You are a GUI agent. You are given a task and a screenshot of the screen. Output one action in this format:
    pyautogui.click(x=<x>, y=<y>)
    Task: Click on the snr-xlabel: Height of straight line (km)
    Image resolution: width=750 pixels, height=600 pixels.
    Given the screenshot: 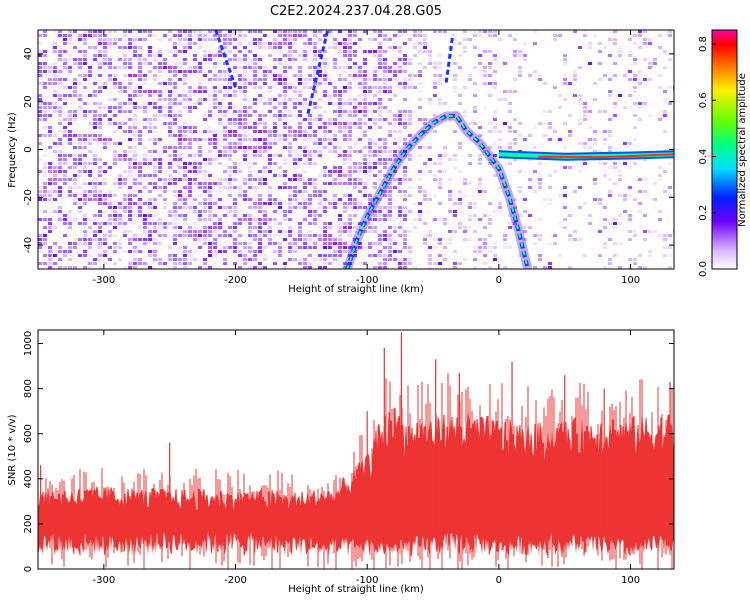 What is the action you would take?
    pyautogui.click(x=356, y=589)
    